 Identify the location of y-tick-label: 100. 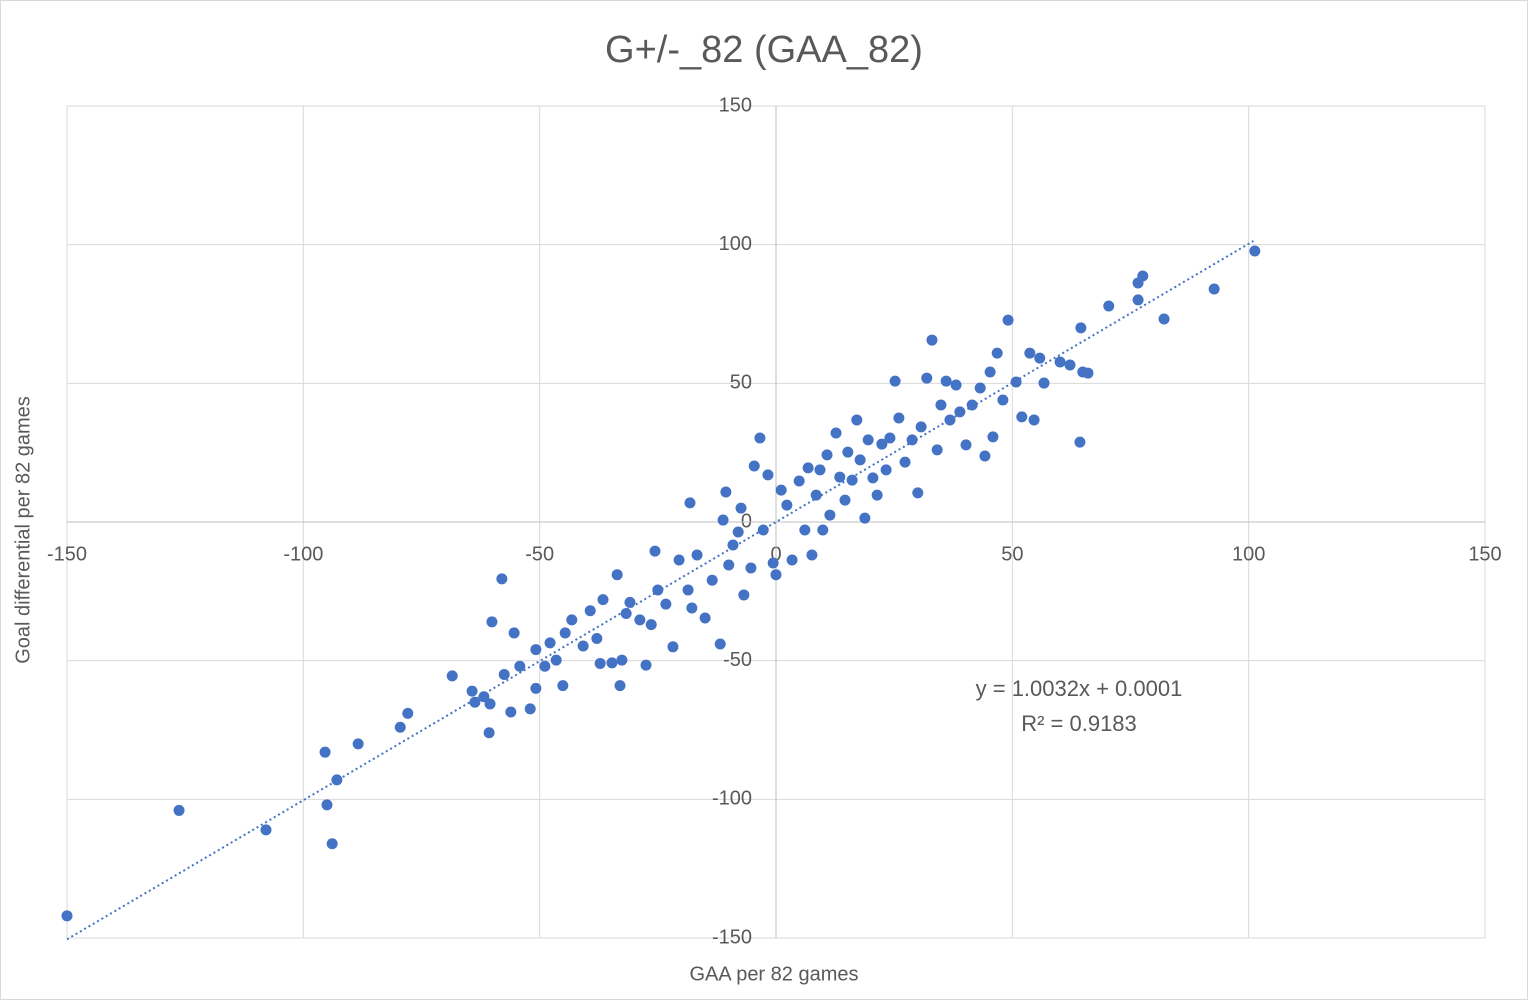
(735, 244).